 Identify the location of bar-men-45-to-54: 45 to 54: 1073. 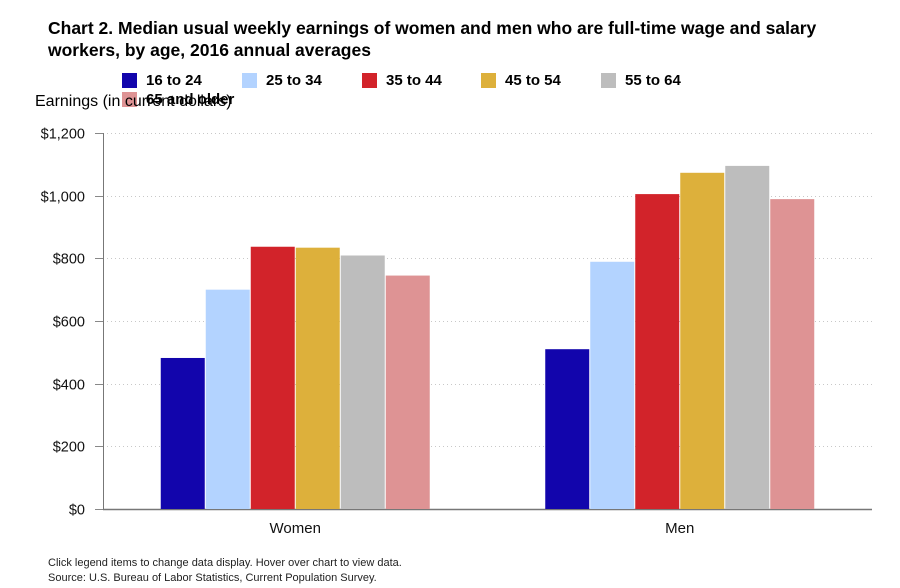
(702, 340).